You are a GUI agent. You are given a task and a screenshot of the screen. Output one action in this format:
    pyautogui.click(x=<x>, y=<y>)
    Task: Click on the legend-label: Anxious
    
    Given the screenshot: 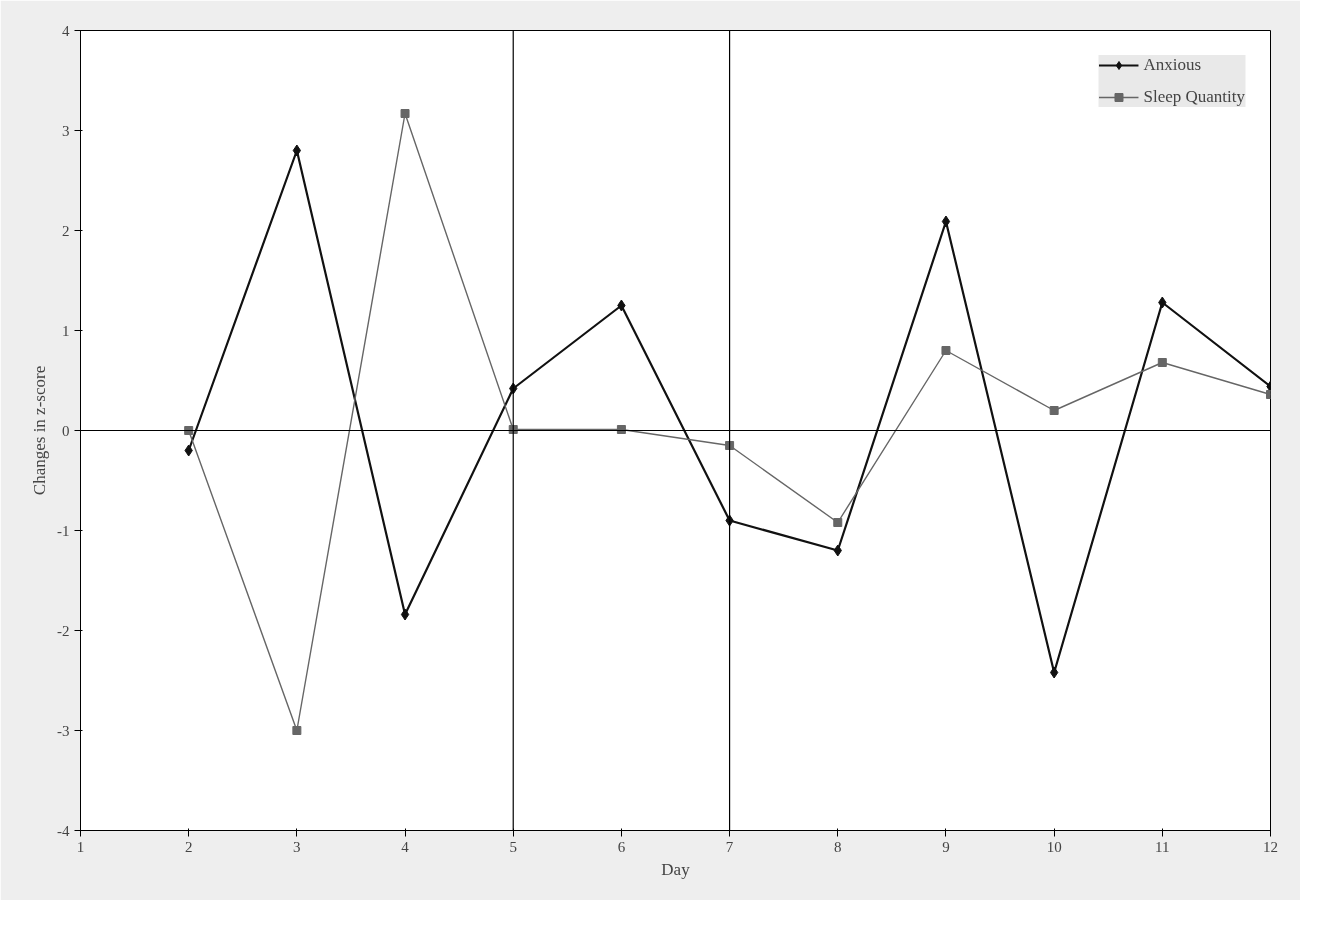 What is the action you would take?
    pyautogui.click(x=1172, y=65)
    